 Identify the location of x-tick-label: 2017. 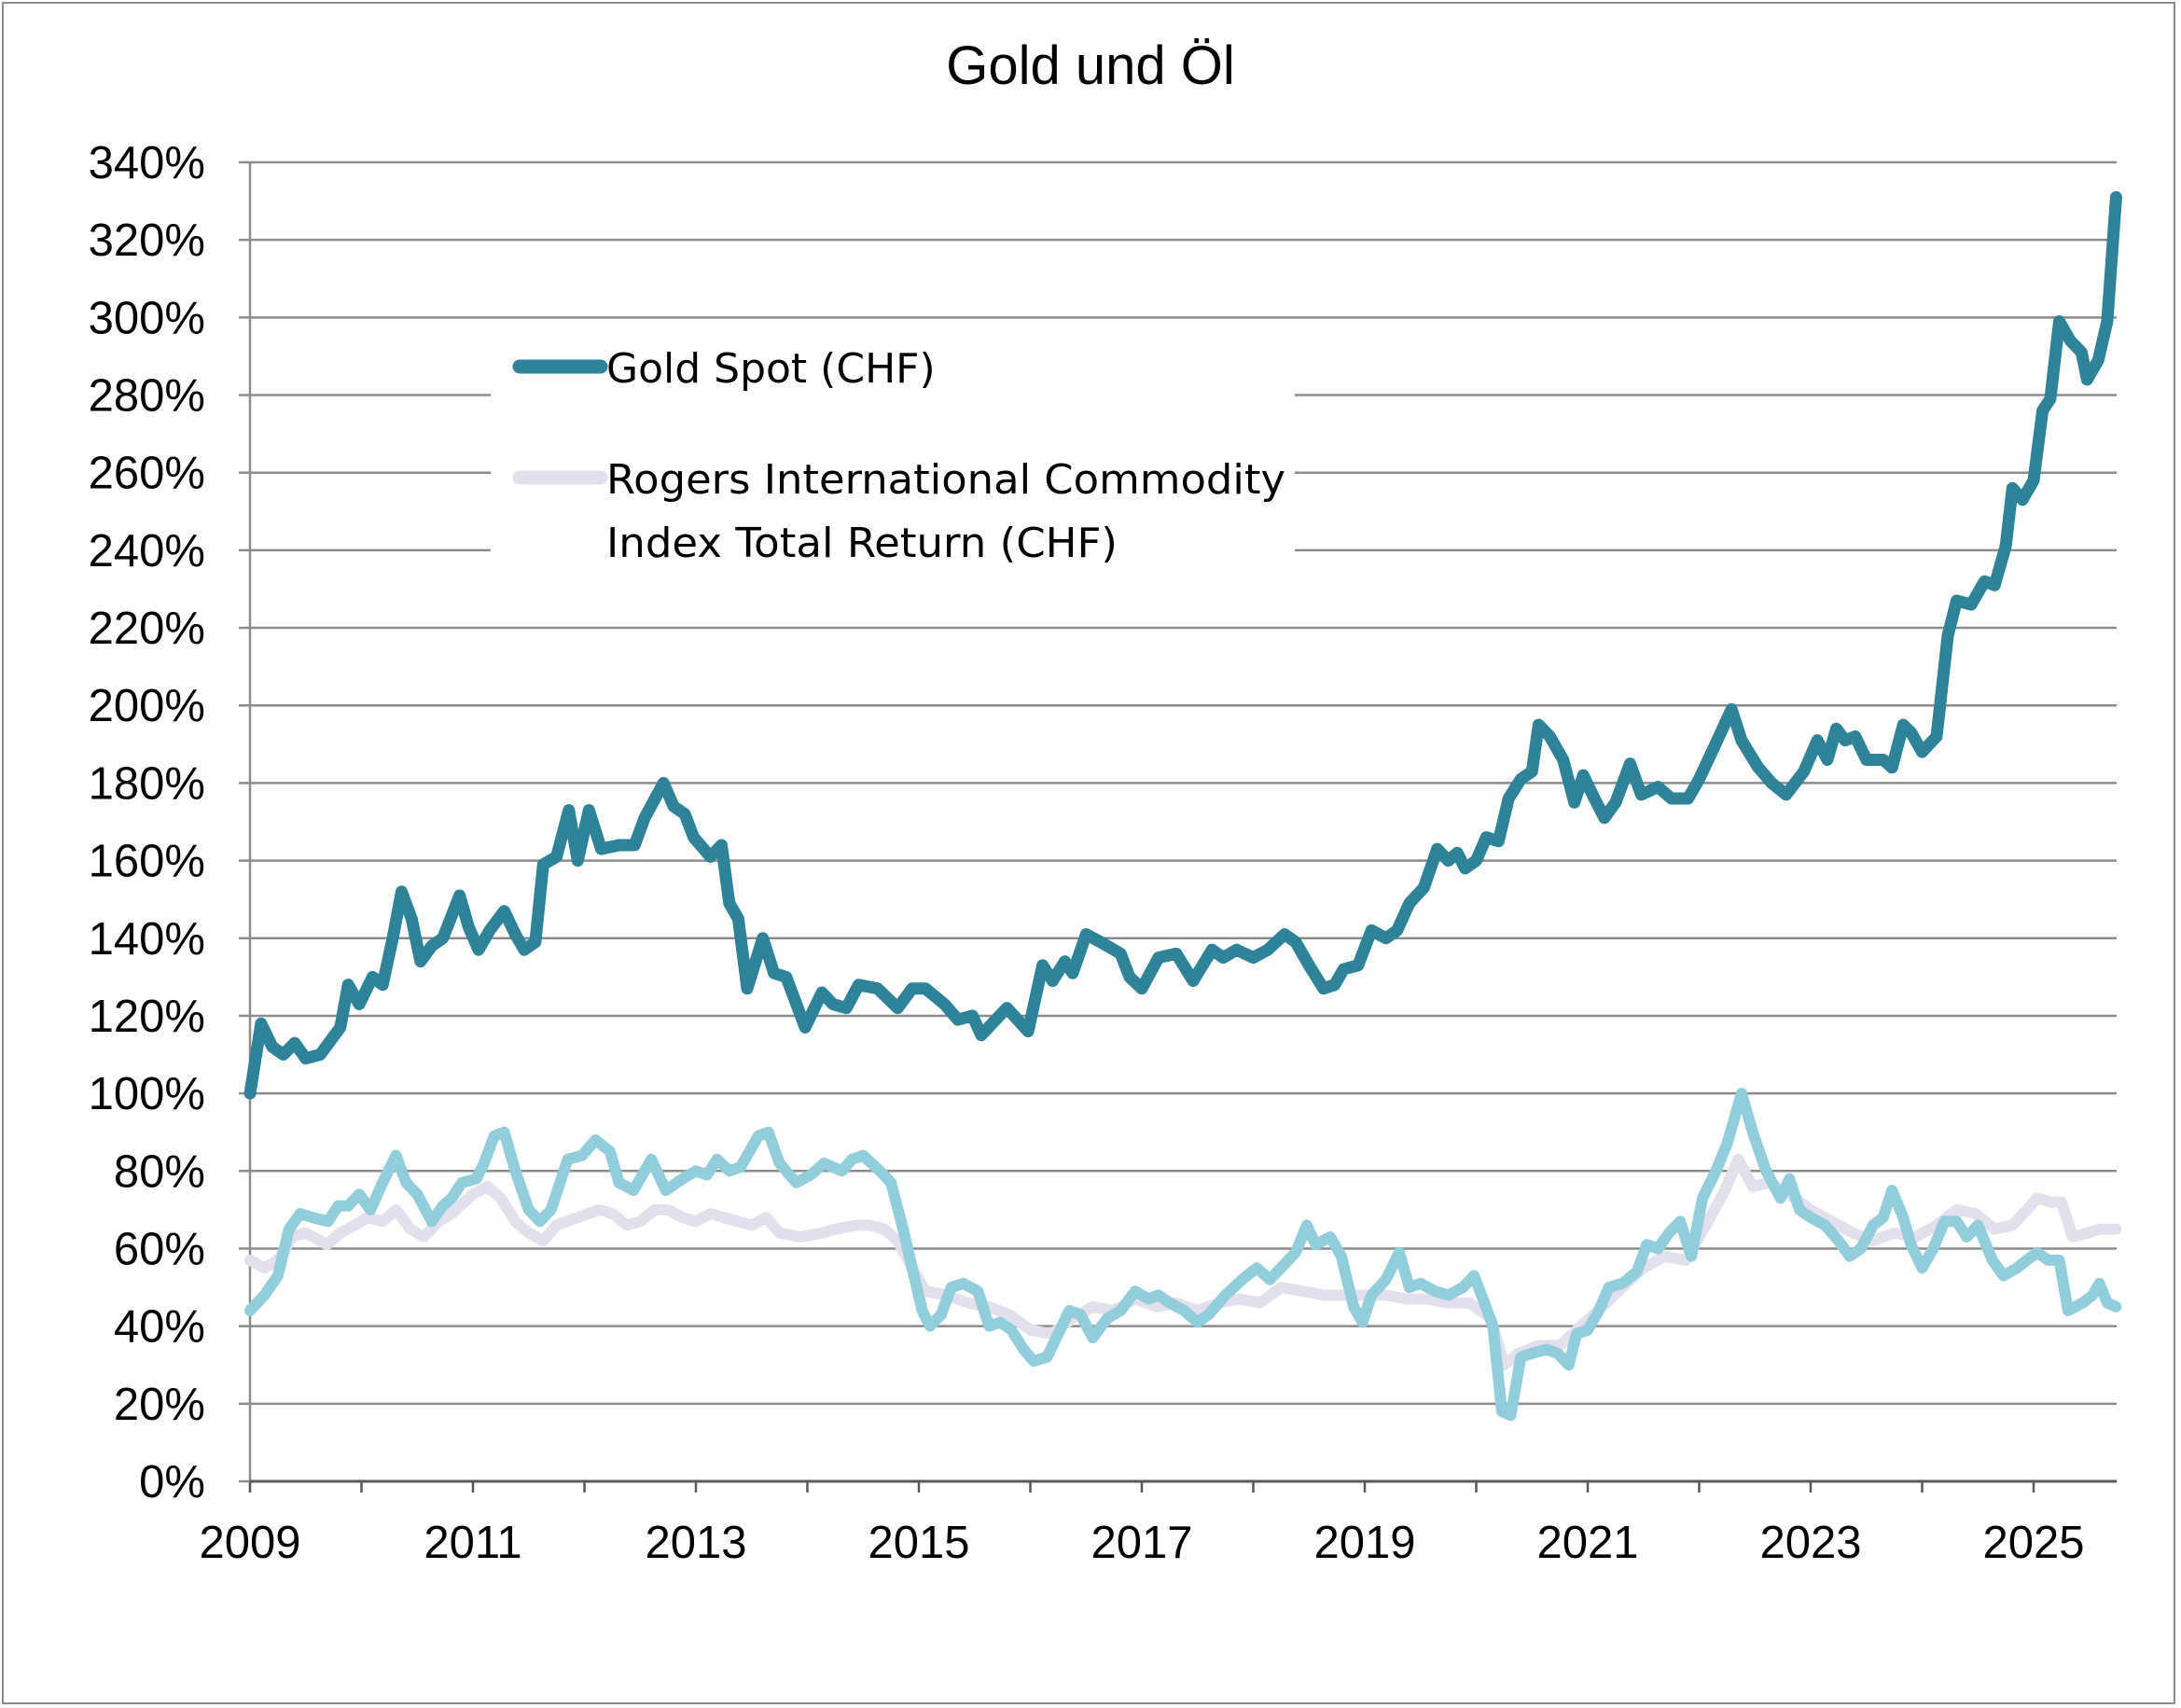
(1141, 1543).